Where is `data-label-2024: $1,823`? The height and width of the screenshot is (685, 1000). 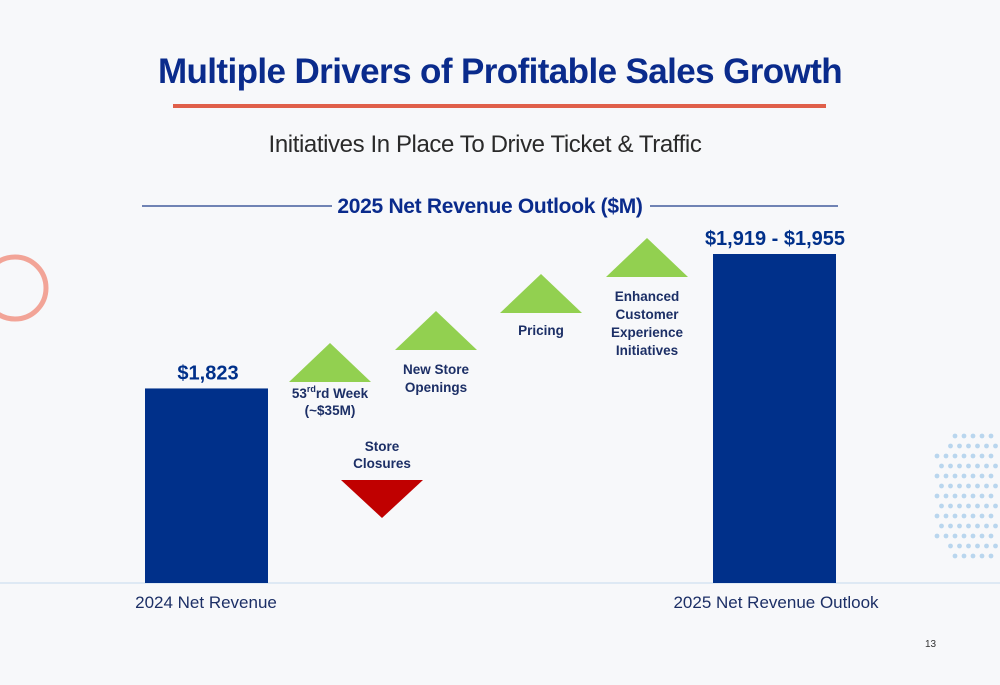
data-label-2024: $1,823 is located at coordinates (207, 373).